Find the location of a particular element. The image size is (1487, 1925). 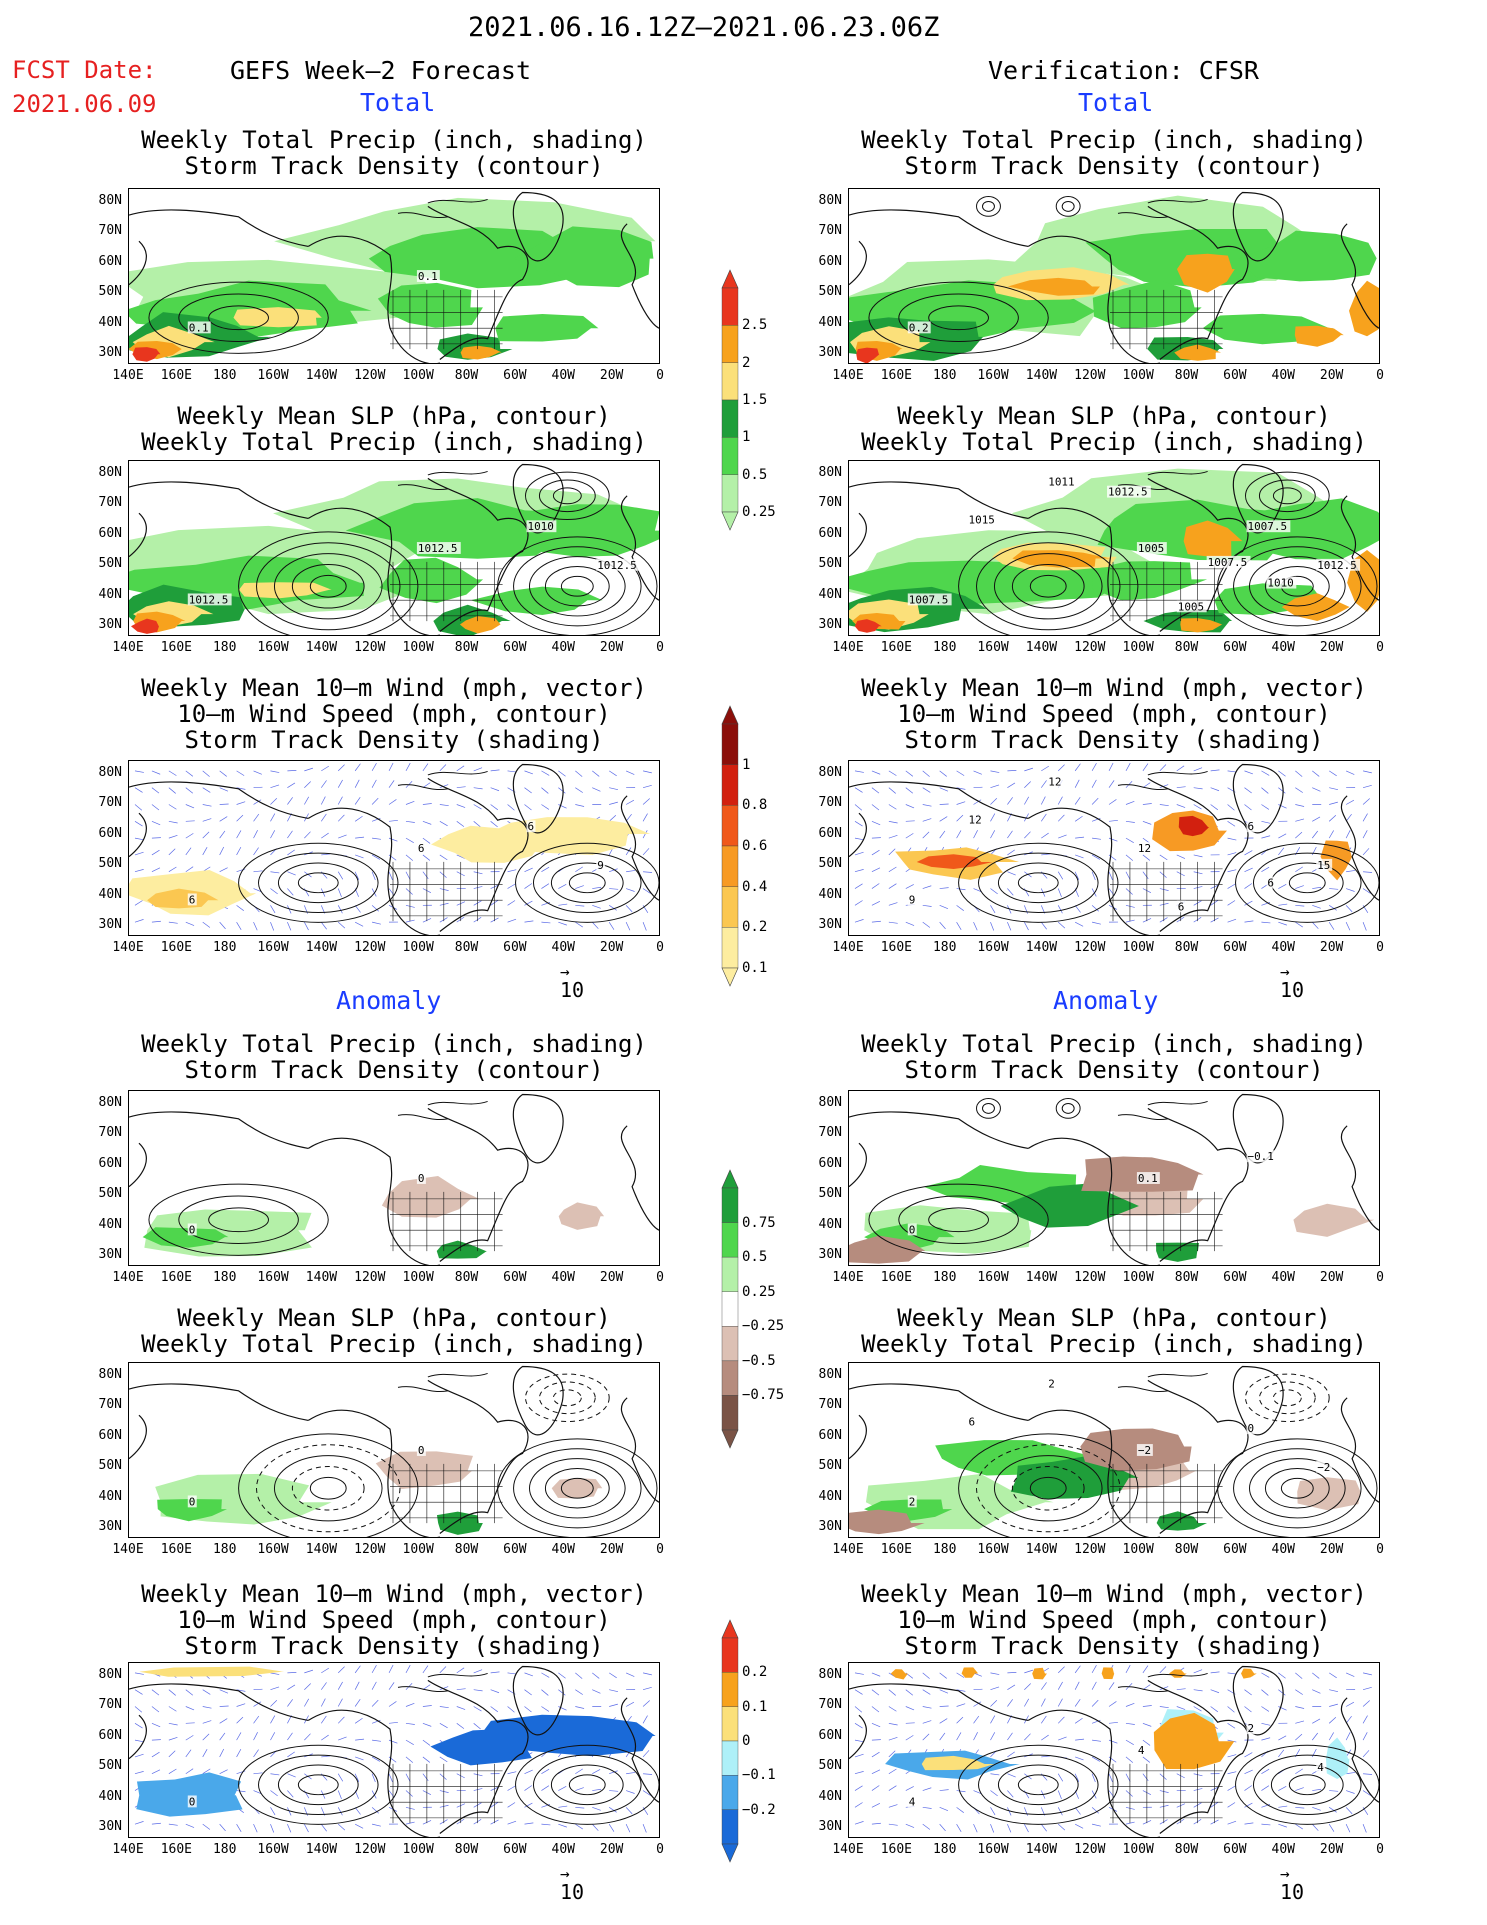

contour-label: 1007.5 is located at coordinates (1267, 526).